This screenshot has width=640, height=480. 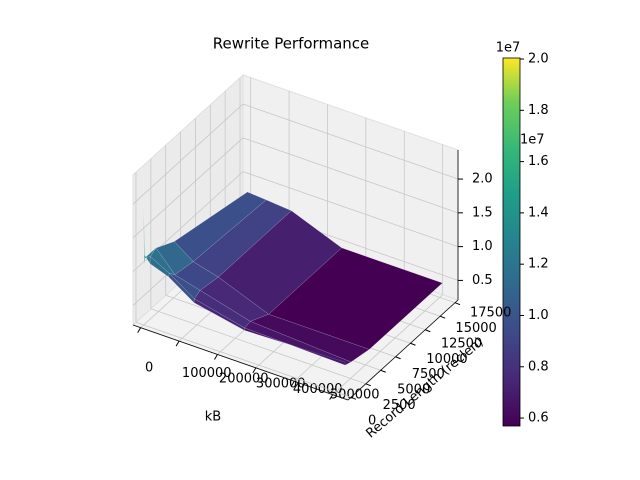 What do you see at coordinates (244, 378) in the screenshot?
I see `x-tick-label: 200000` at bounding box center [244, 378].